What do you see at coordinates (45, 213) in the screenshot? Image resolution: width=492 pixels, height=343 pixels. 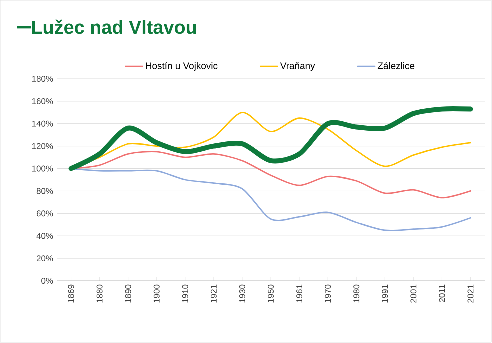 I see `y-tick-label: 60%` at bounding box center [45, 213].